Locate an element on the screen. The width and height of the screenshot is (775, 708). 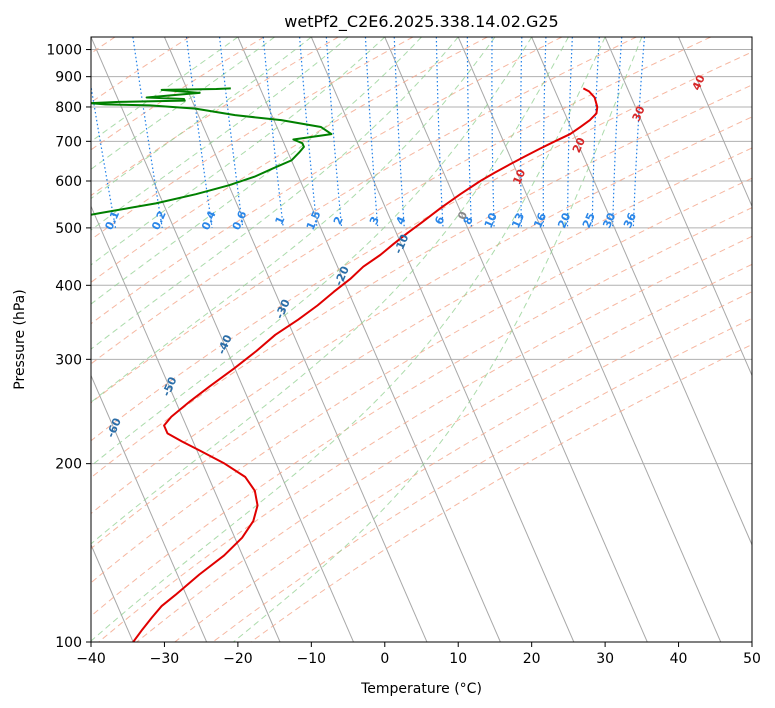
isotherm-label: 40 is located at coordinates (699, 83).